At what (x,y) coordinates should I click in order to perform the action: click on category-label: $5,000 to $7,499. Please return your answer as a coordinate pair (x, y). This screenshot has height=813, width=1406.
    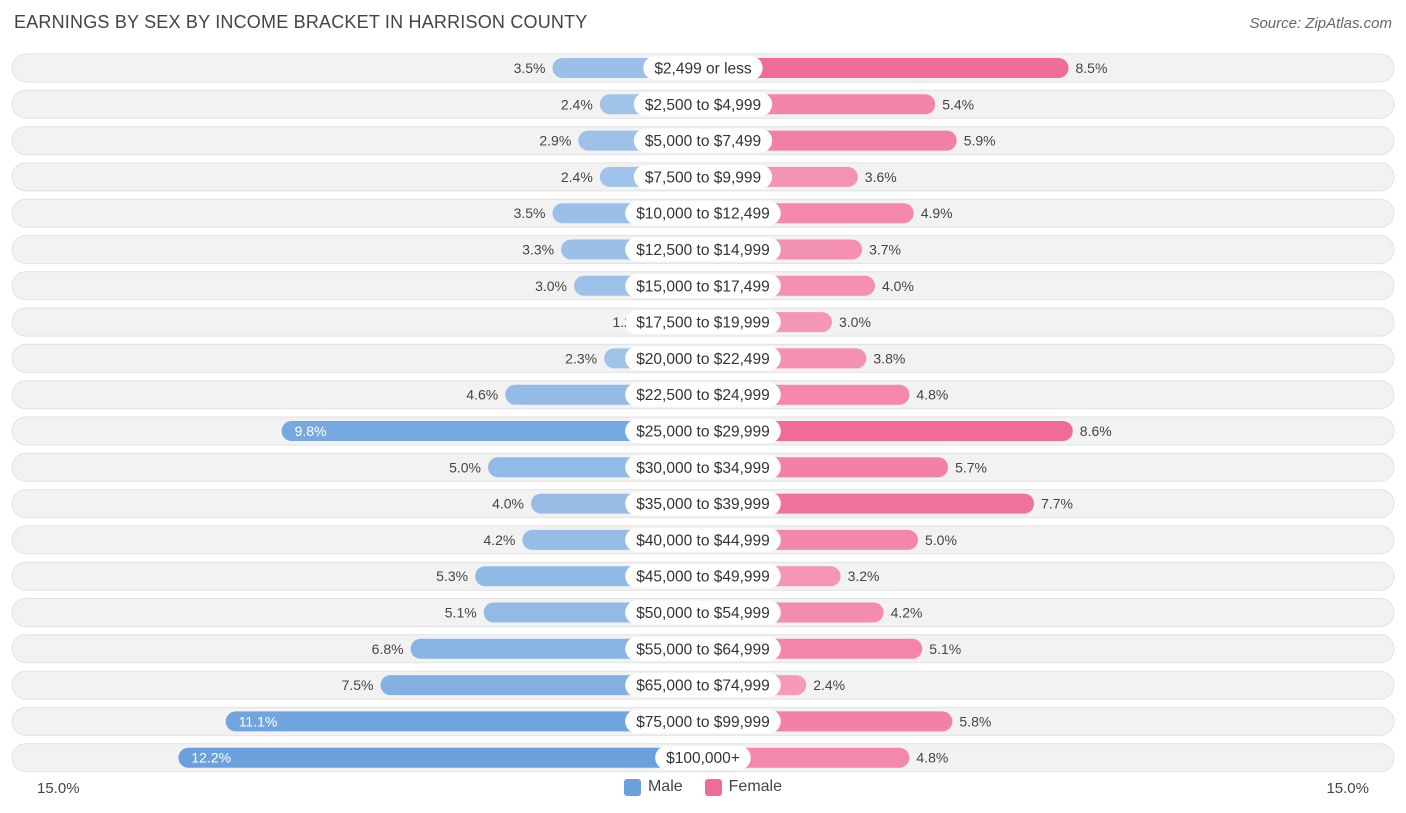
    Looking at the image, I should click on (703, 141).